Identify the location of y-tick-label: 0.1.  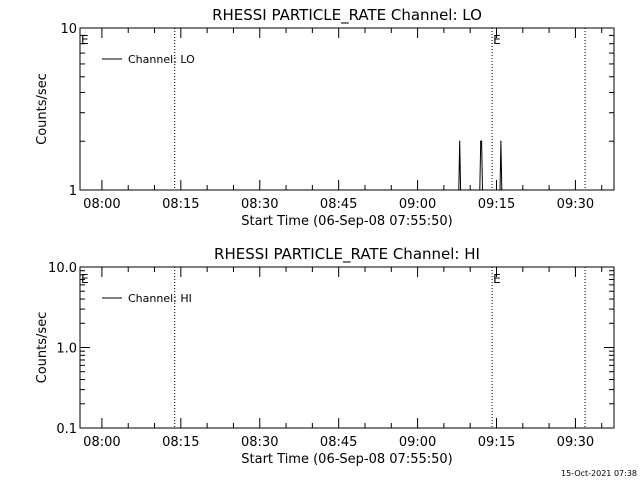
(66, 429).